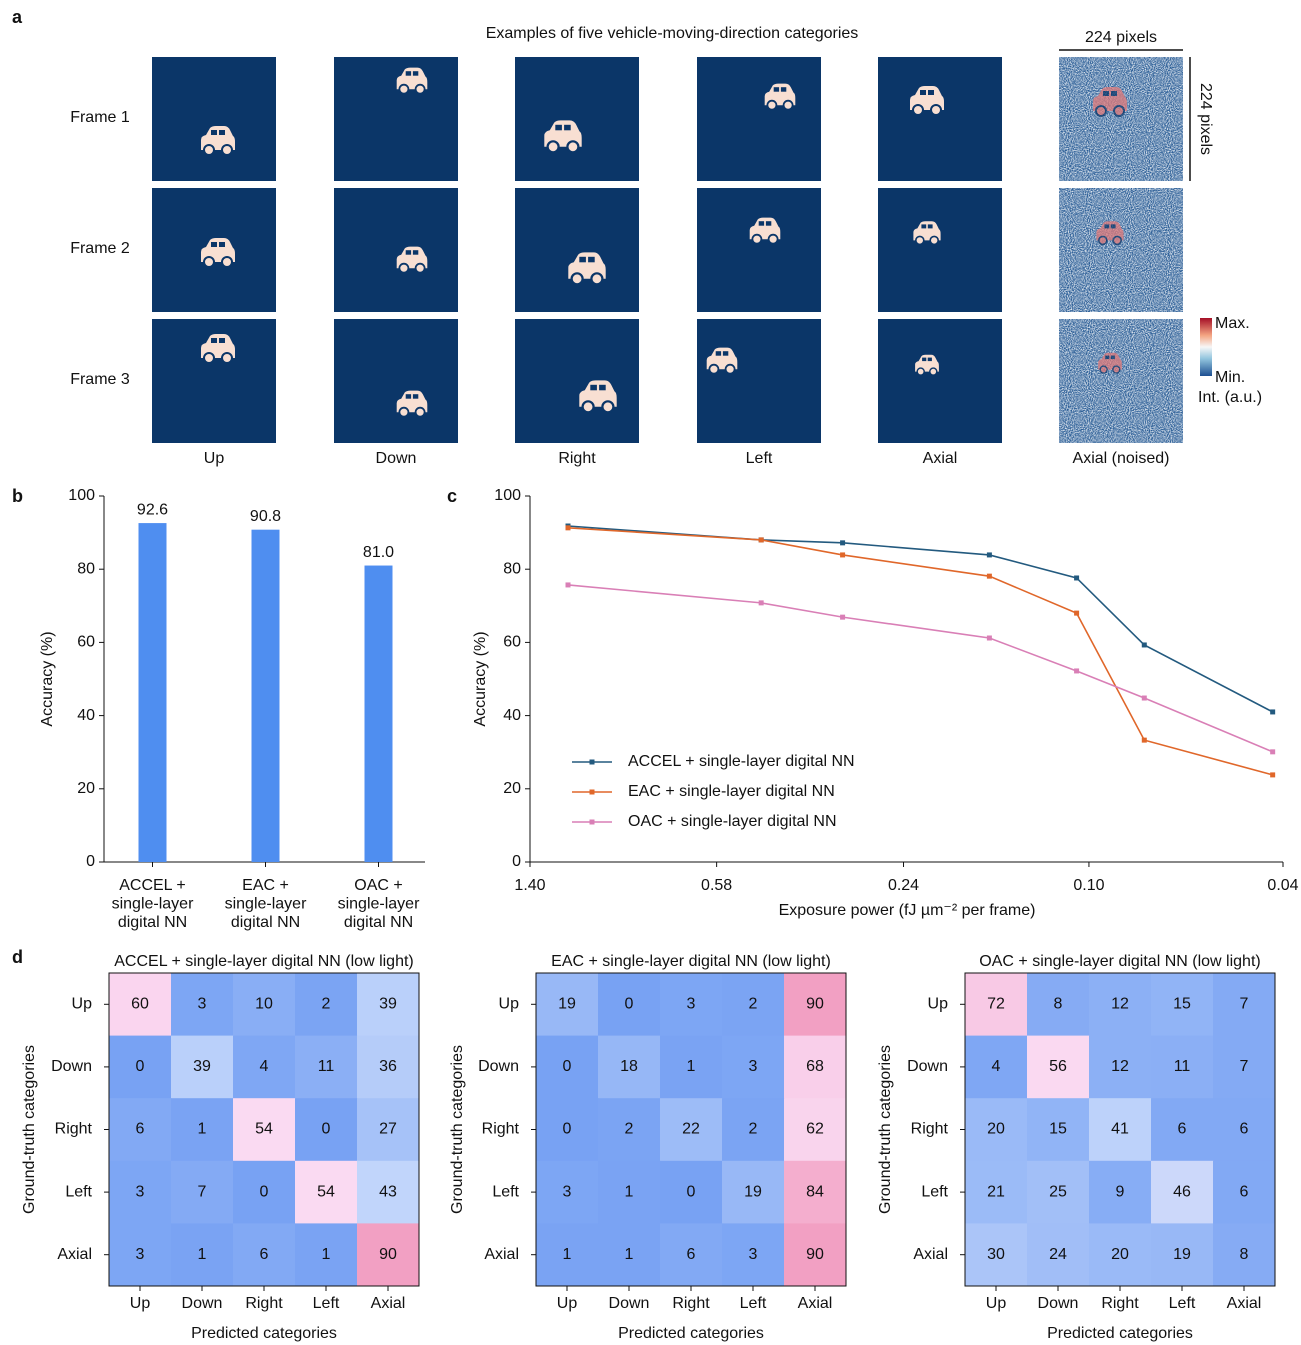 This screenshot has height=1345, width=1301. Describe the element at coordinates (592, 822) in the screenshot. I see `legend-marker` at that location.